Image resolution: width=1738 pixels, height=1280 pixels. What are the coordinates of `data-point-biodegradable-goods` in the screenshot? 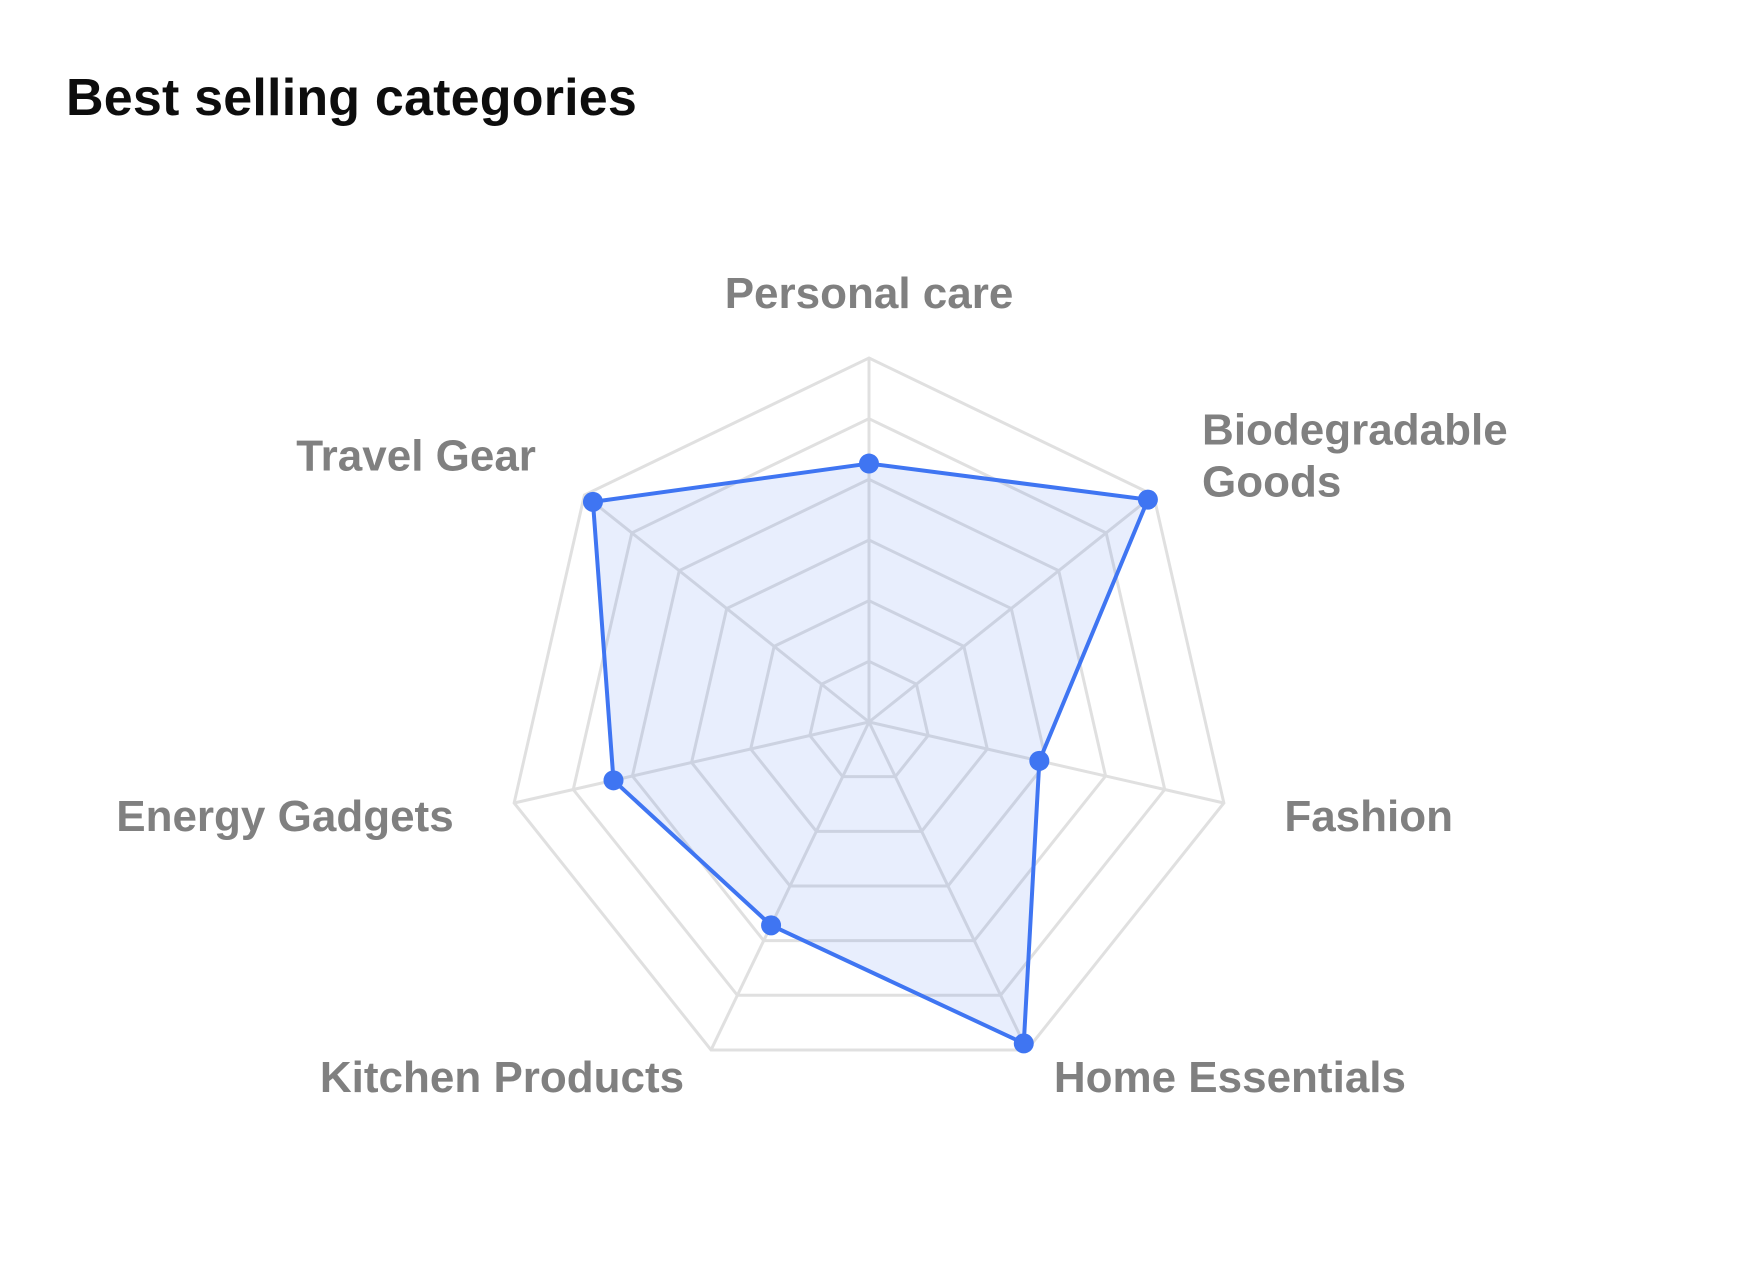 It's located at (1147, 499).